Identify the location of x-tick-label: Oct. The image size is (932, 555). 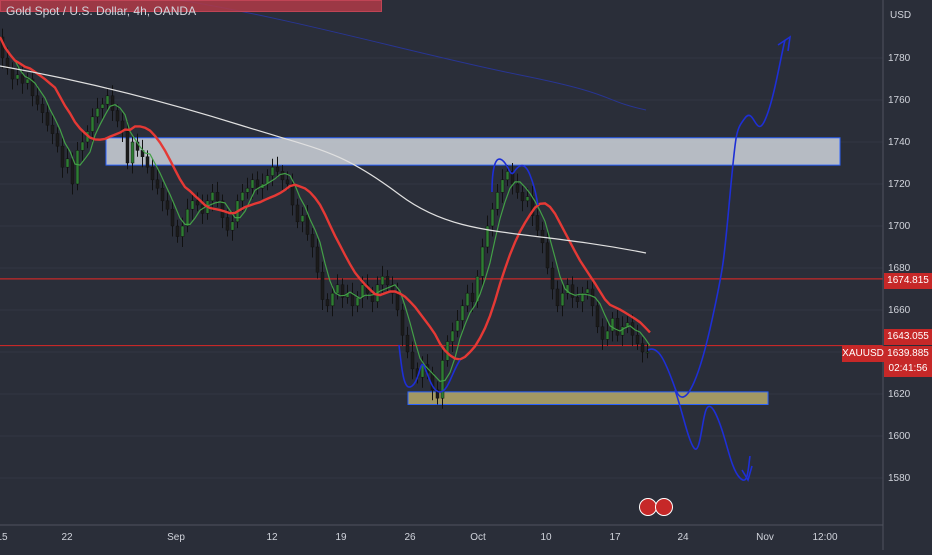
(478, 537).